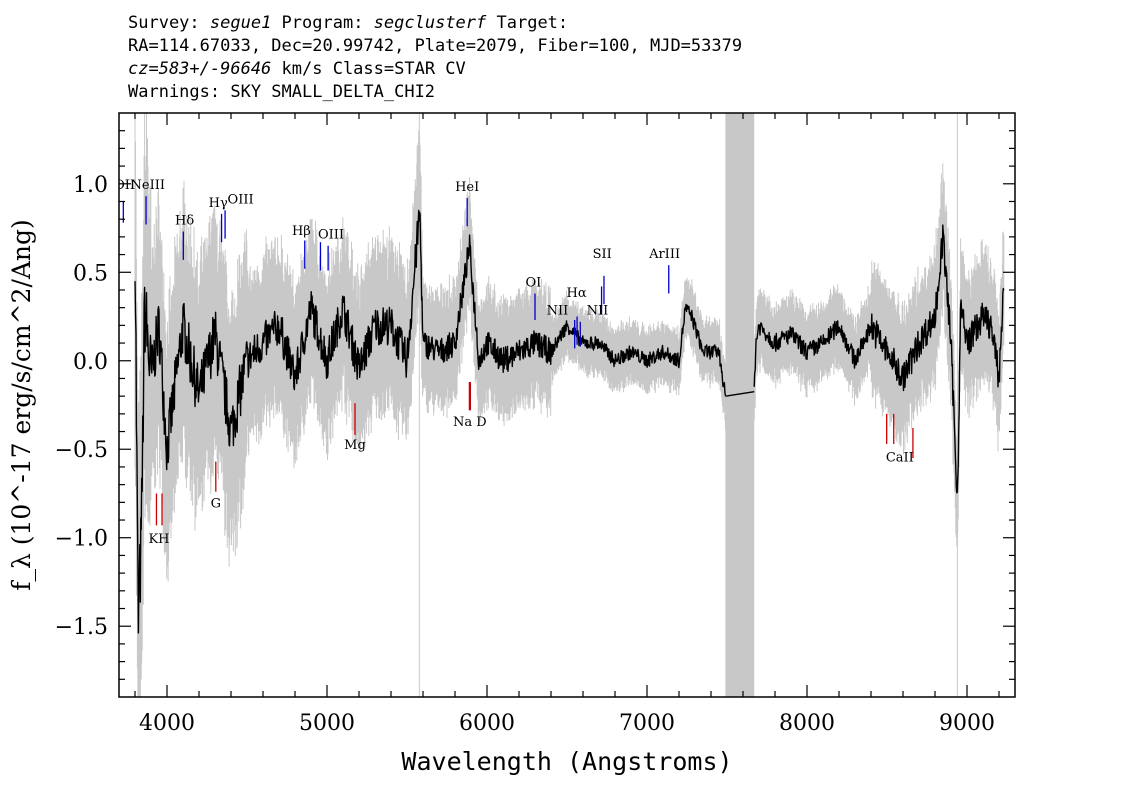 Image resolution: width=1134 pixels, height=810 pixels. What do you see at coordinates (900, 458) in the screenshot?
I see `line-label-18: CaII` at bounding box center [900, 458].